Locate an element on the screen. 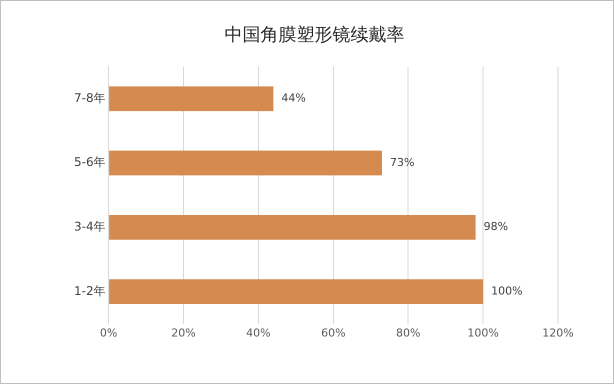  x-tick-label: 120% is located at coordinates (558, 333).